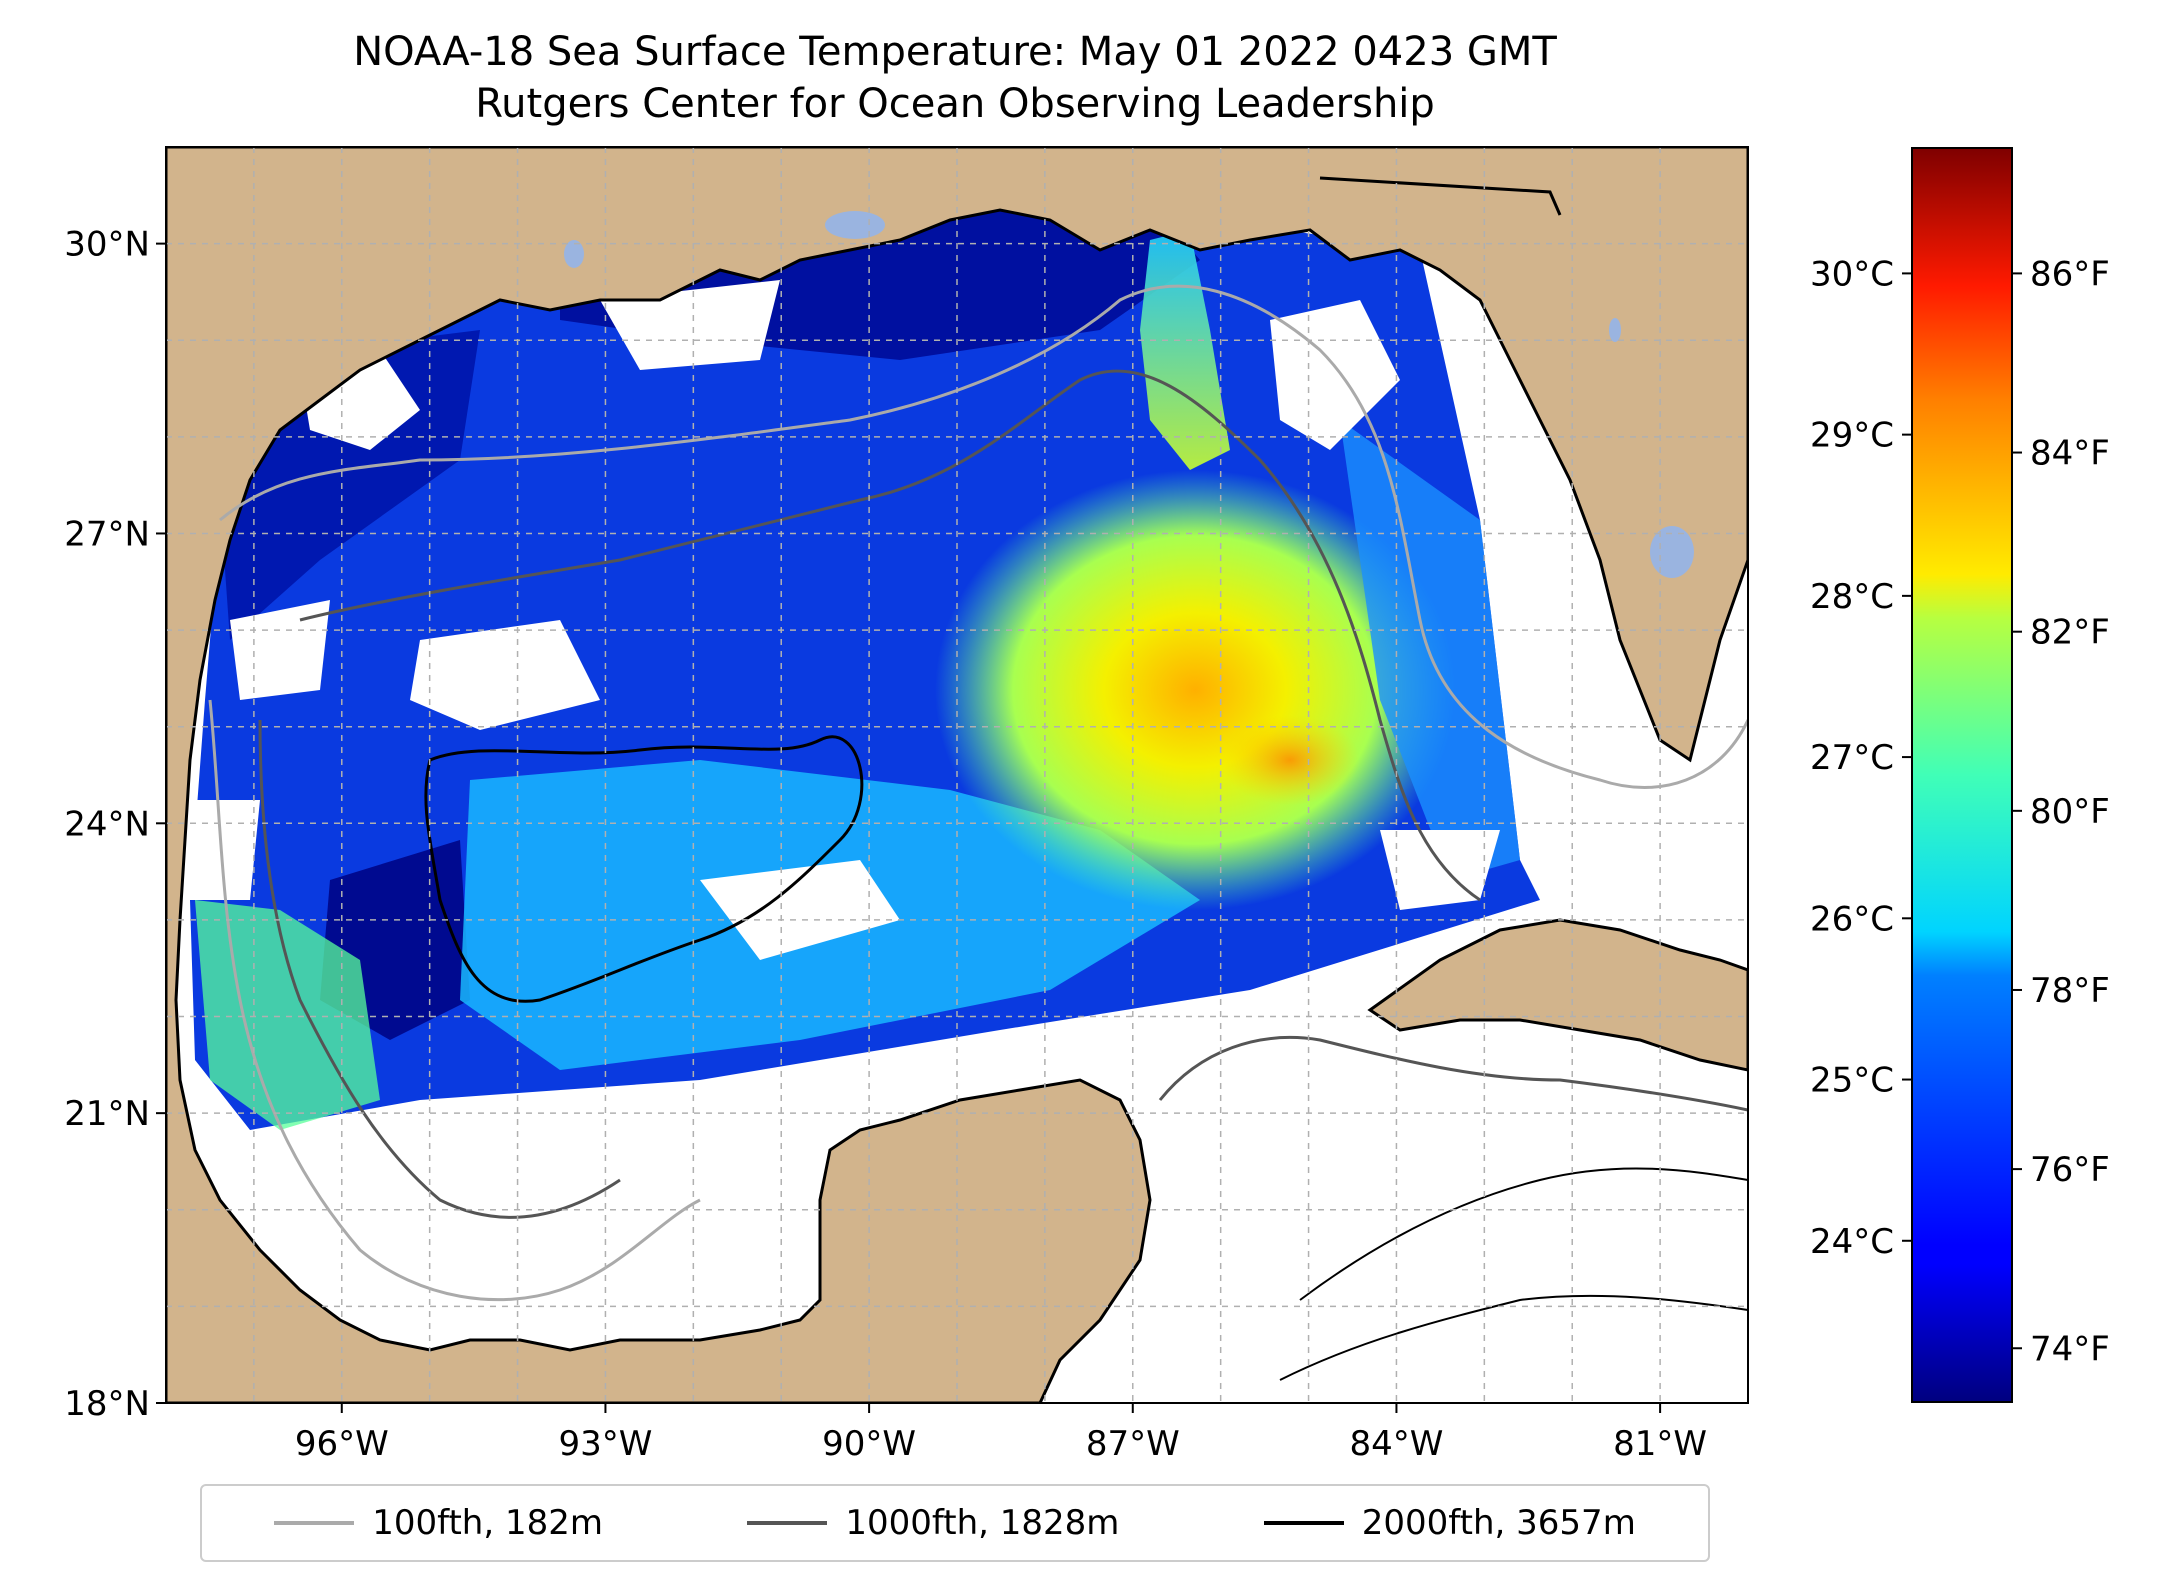  I want to click on lakes, so click(1129, 394).